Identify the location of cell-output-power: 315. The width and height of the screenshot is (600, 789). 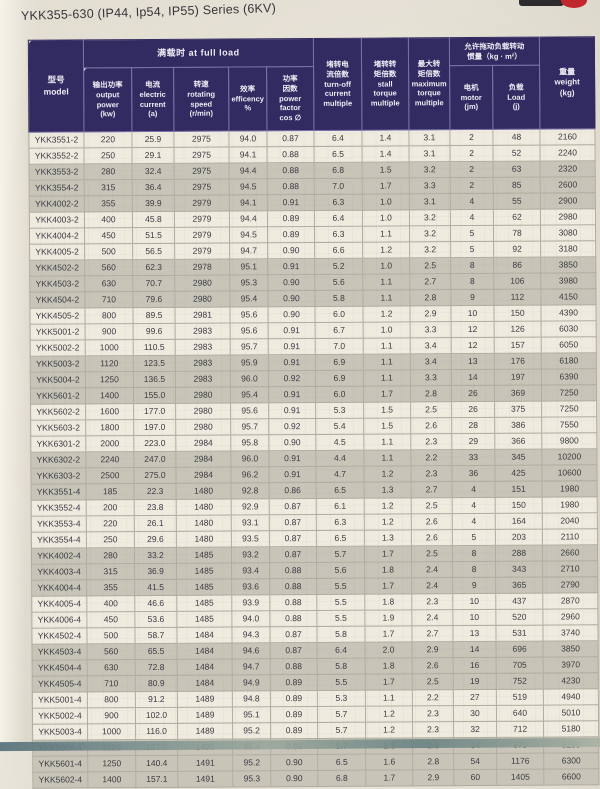
(110, 571).